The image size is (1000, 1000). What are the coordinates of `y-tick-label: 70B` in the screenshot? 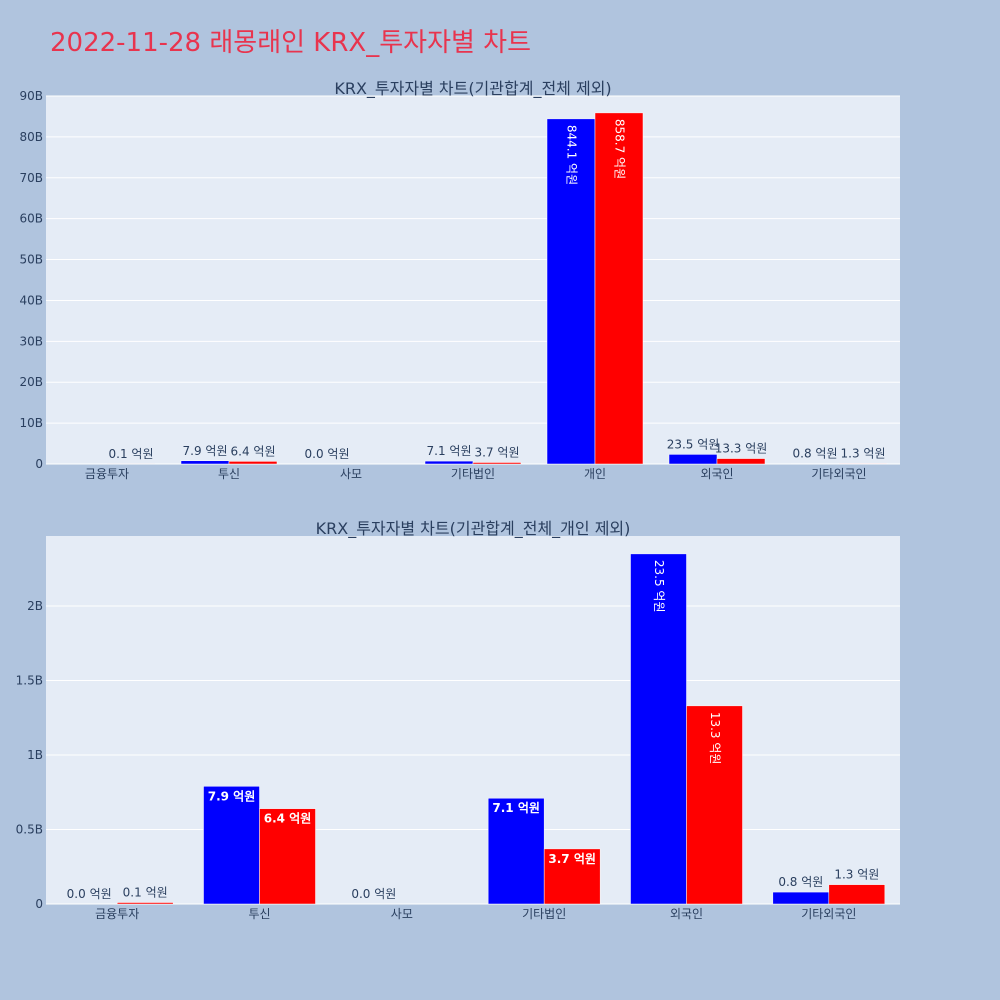 It's located at (31, 178).